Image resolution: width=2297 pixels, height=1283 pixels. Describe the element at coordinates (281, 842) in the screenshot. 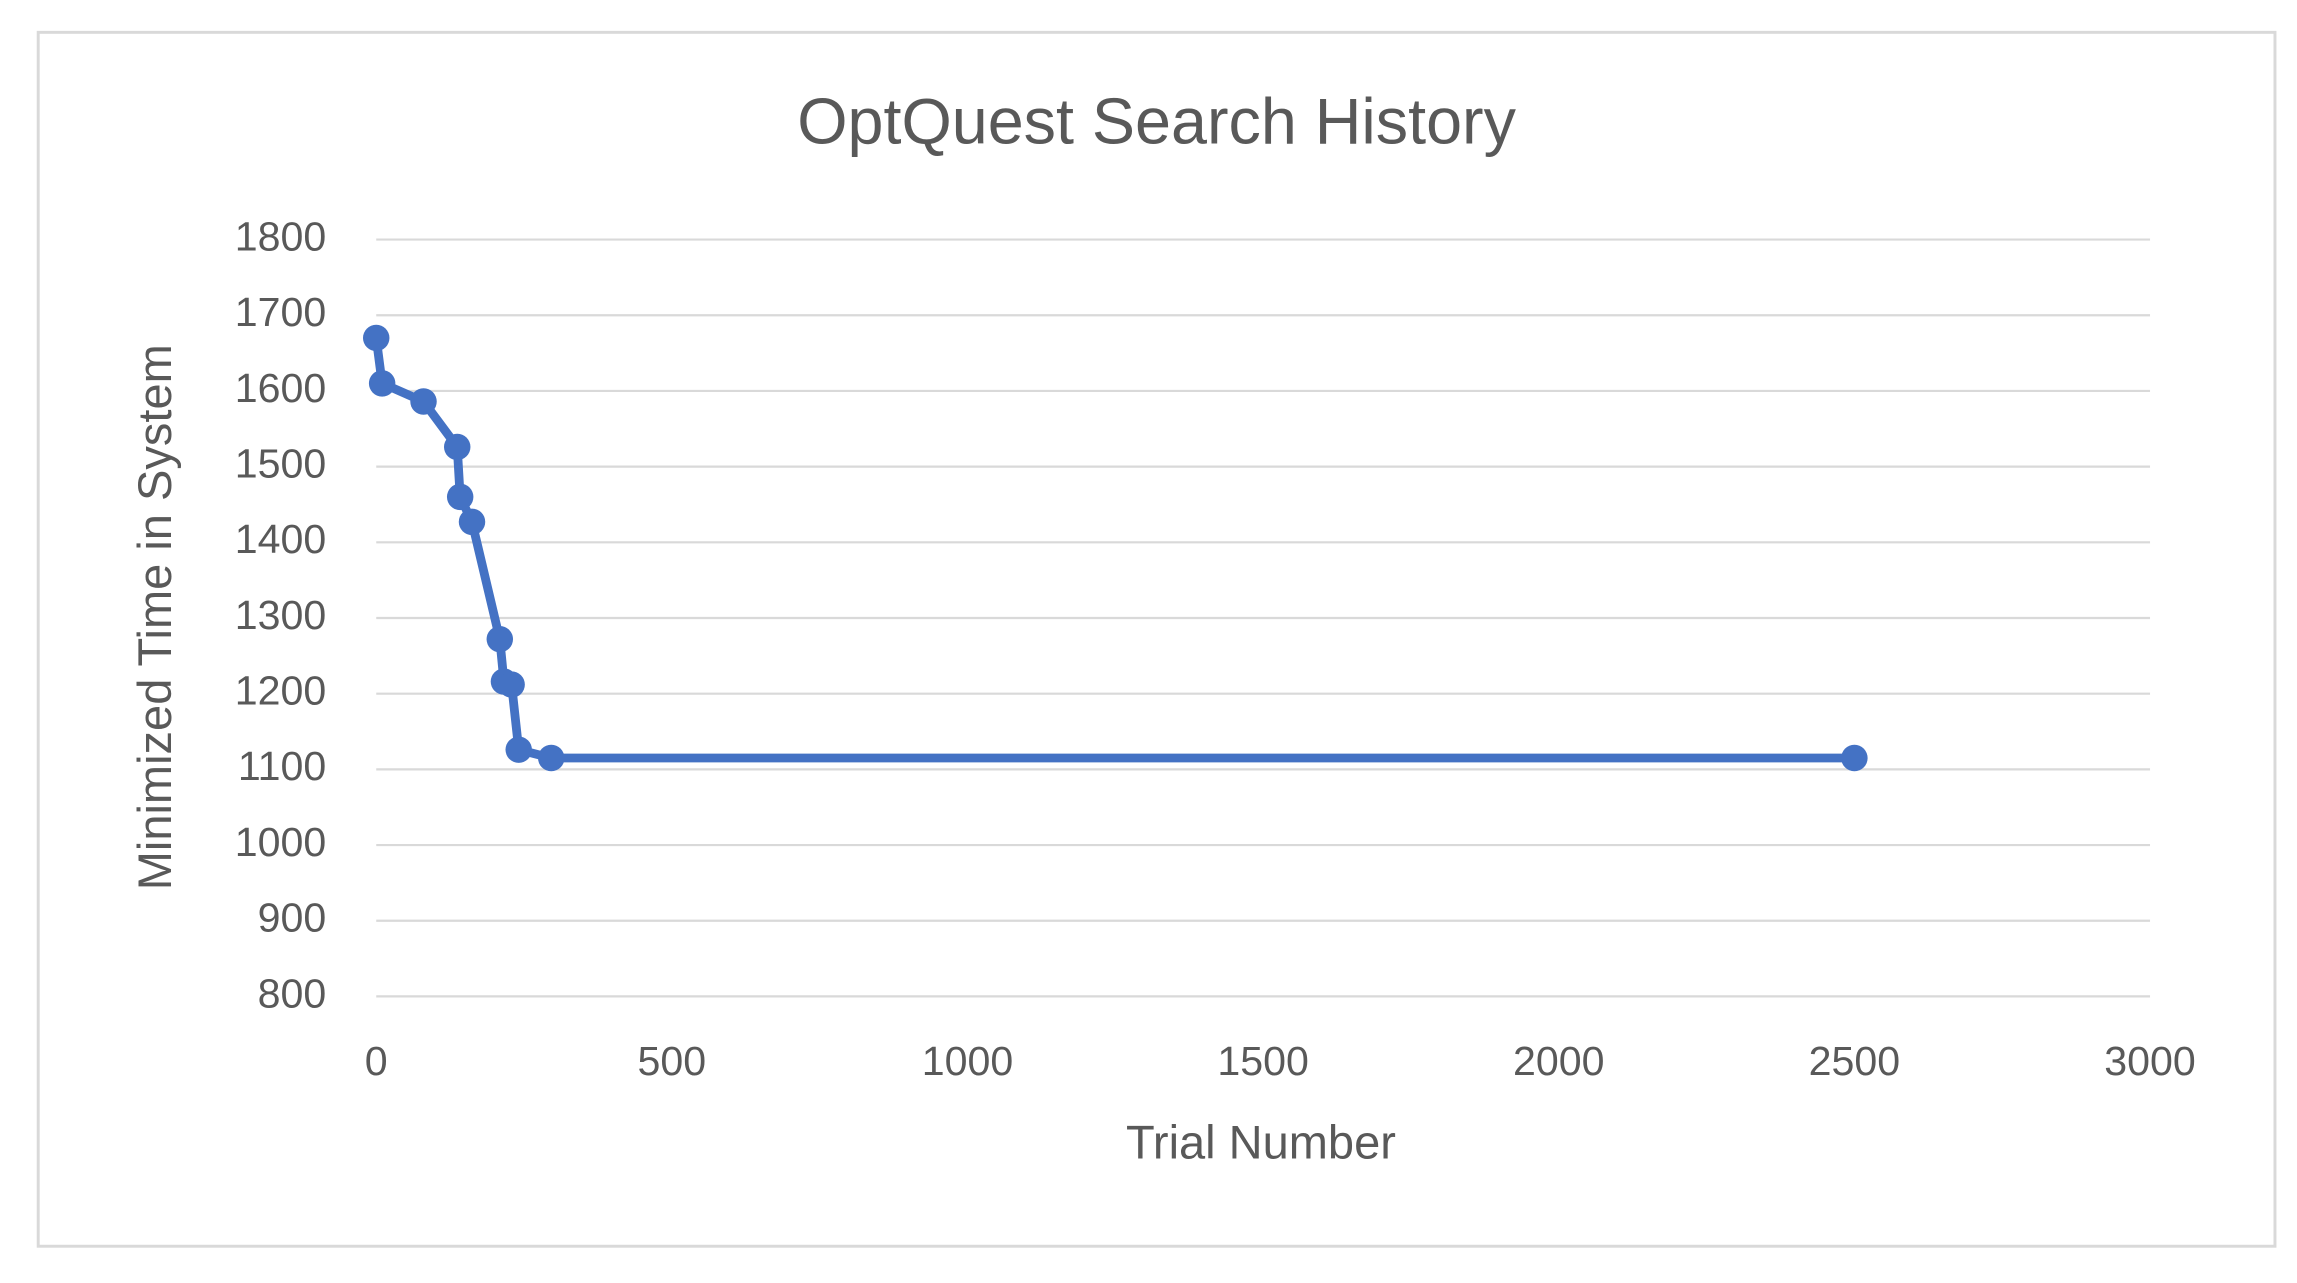

I see `y-tick-label: 1000` at that location.